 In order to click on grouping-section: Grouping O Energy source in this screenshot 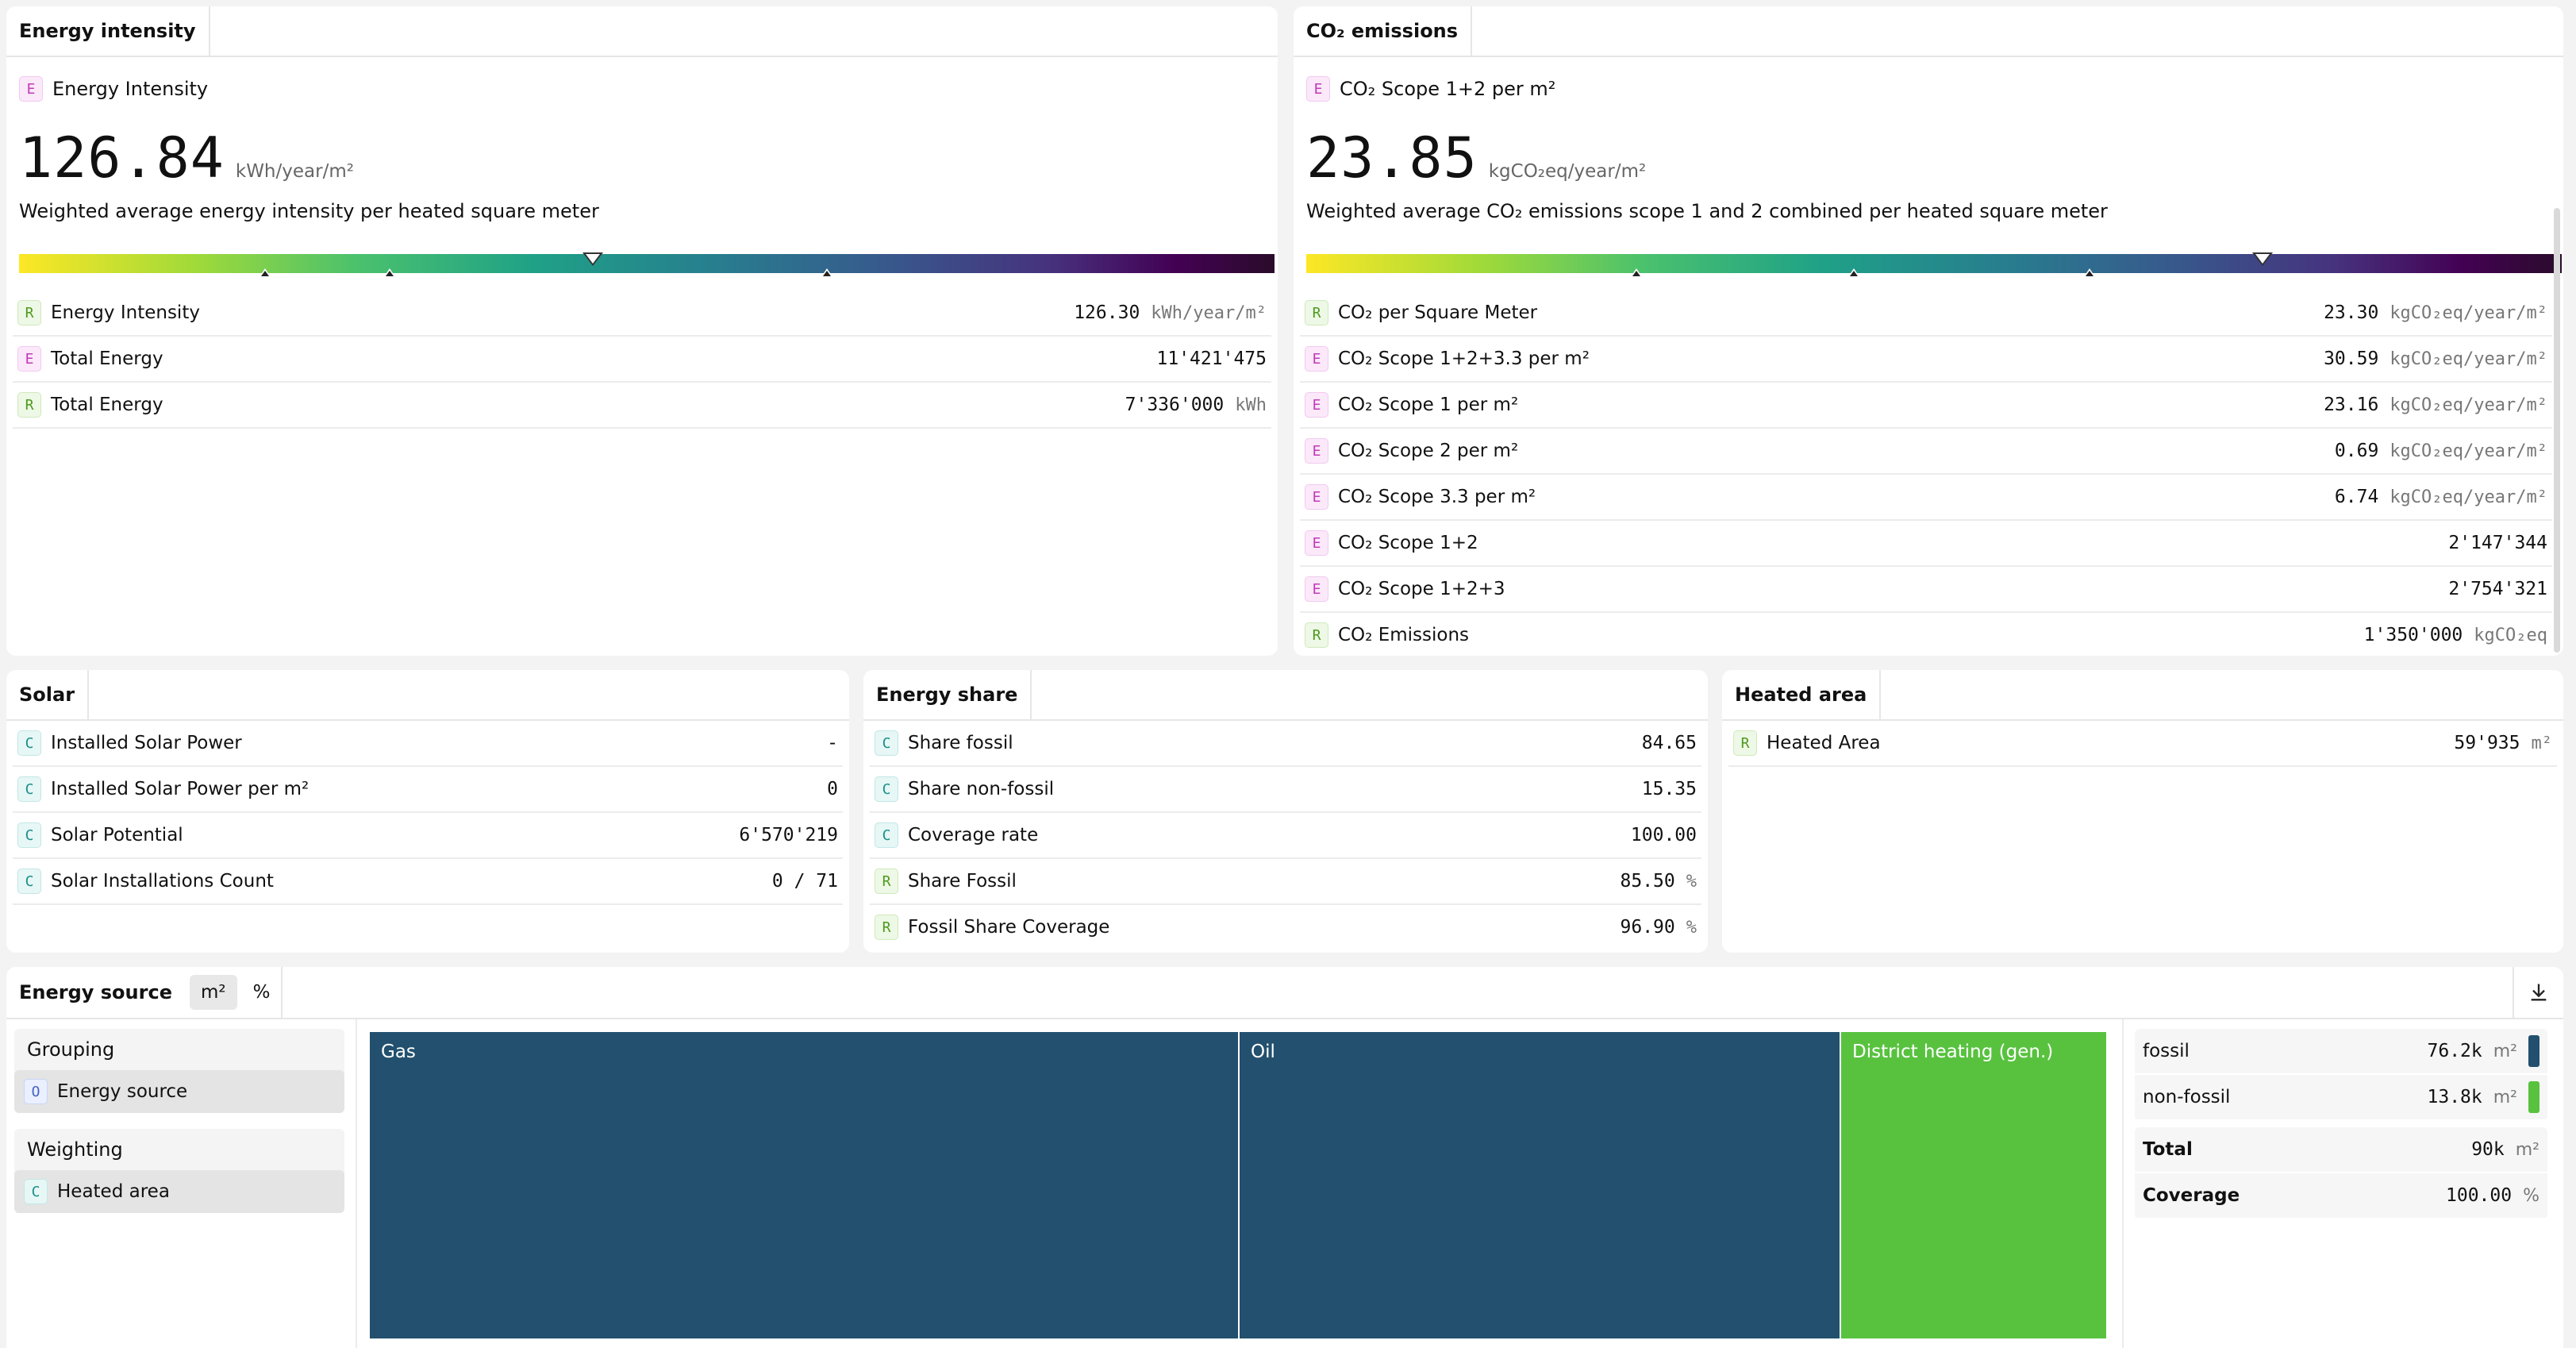, I will do `click(179, 1071)`.